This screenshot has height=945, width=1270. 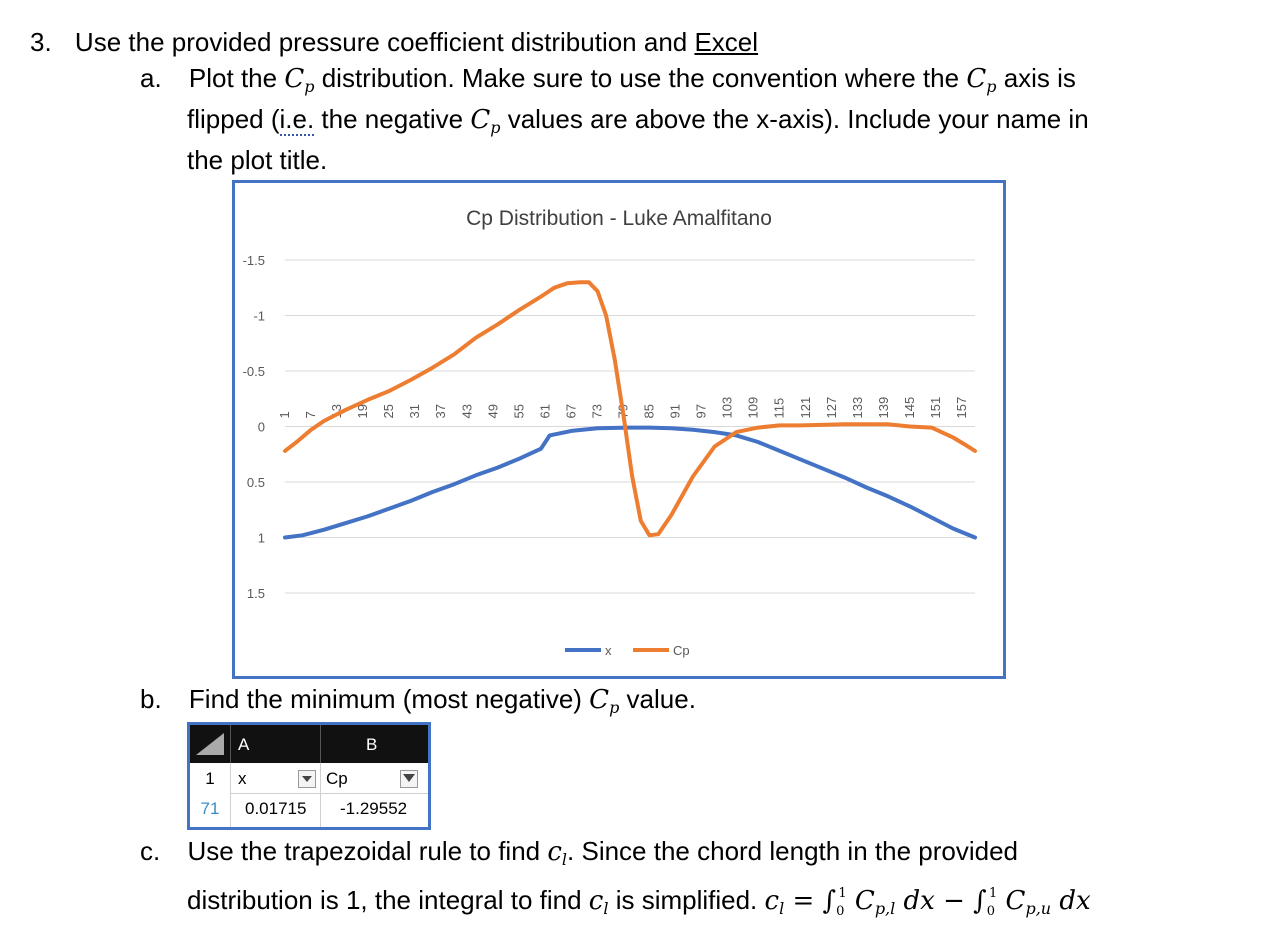 I want to click on part-a-text: axis is, so click(x=1036, y=78).